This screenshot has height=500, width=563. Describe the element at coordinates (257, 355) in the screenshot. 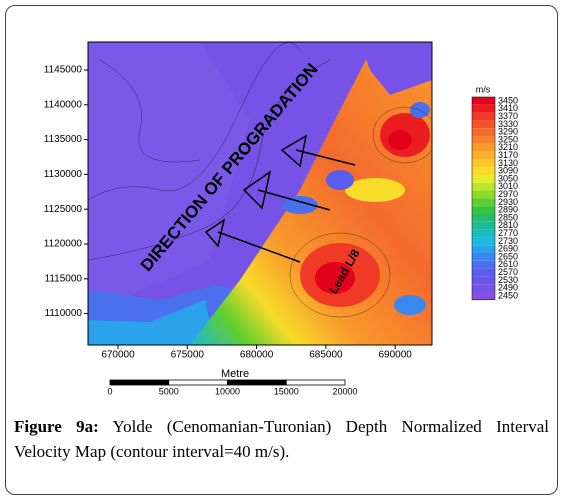

I see `x-tick-label: 680000` at that location.